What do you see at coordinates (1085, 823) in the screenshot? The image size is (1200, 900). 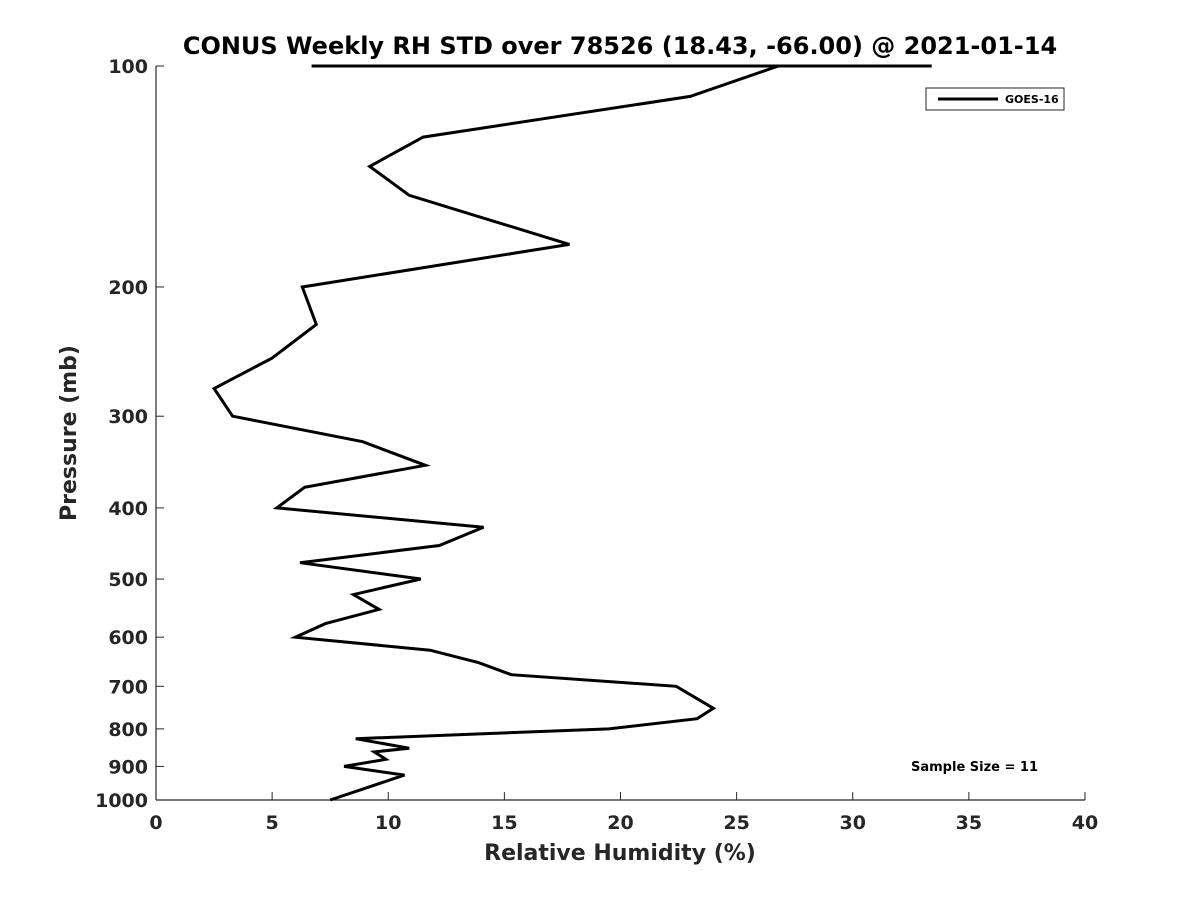 I see `x-tick-label: 40` at bounding box center [1085, 823].